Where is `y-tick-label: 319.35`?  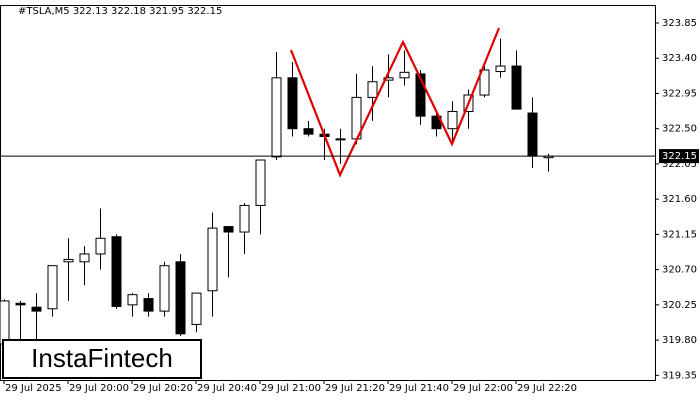 y-tick-label: 319.35 is located at coordinates (679, 375).